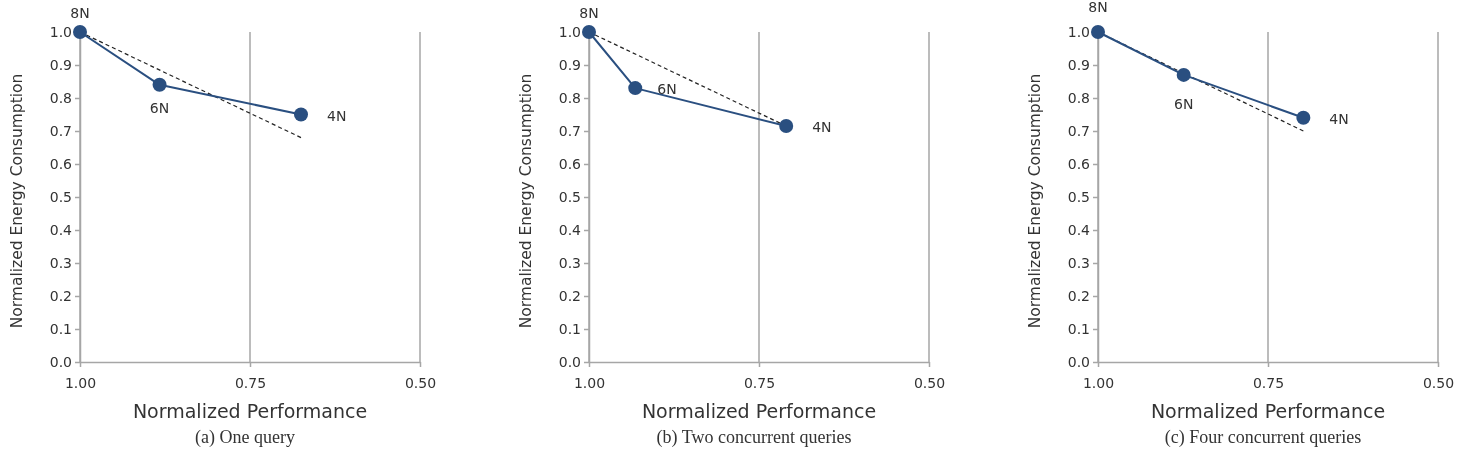 This screenshot has width=1465, height=449. What do you see at coordinates (1263, 437) in the screenshot?
I see `text: (c) Four concurrent queries` at bounding box center [1263, 437].